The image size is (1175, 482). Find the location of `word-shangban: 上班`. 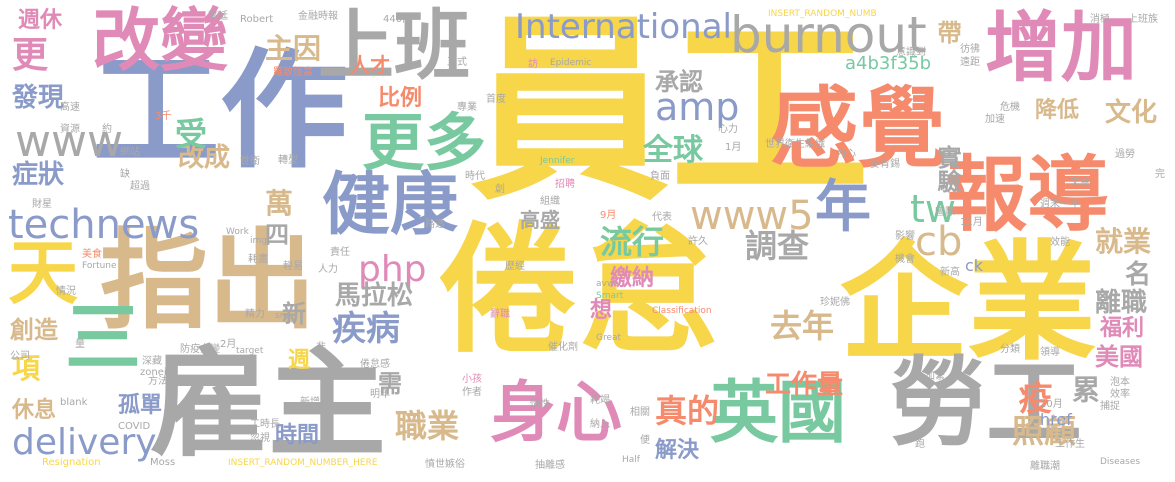

word-shangban: 上班 is located at coordinates (394, 45).